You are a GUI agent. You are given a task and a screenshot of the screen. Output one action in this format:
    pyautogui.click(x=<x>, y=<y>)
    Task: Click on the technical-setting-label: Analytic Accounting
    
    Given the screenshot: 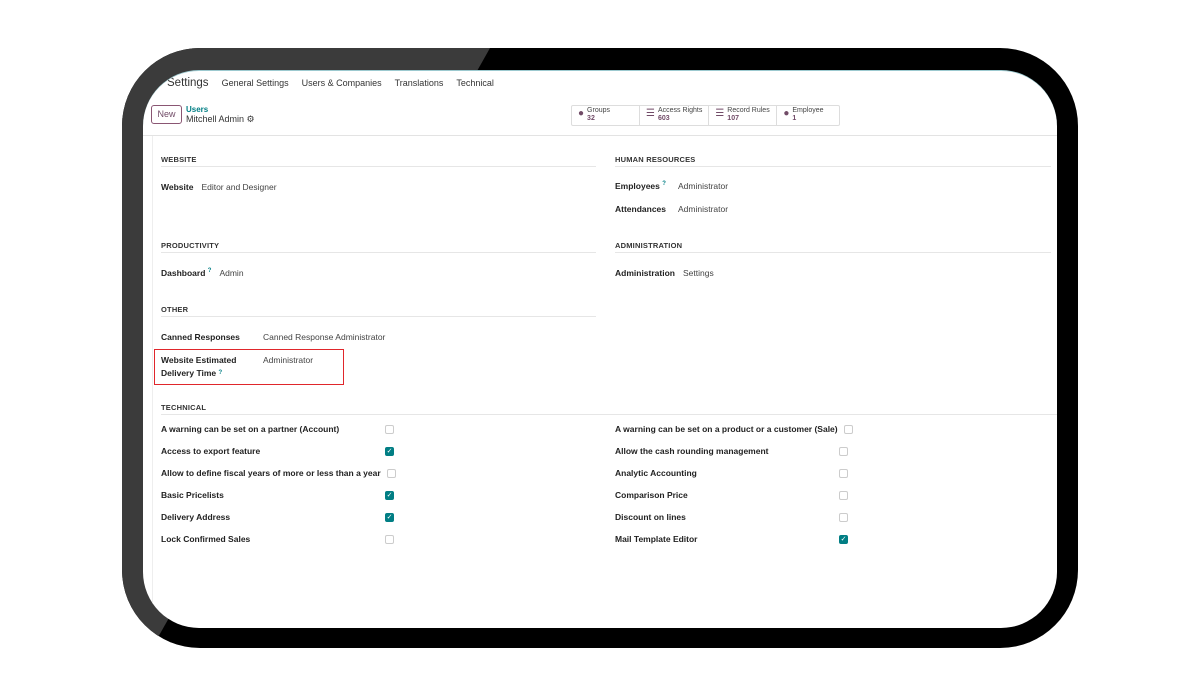 What is the action you would take?
    pyautogui.click(x=656, y=473)
    